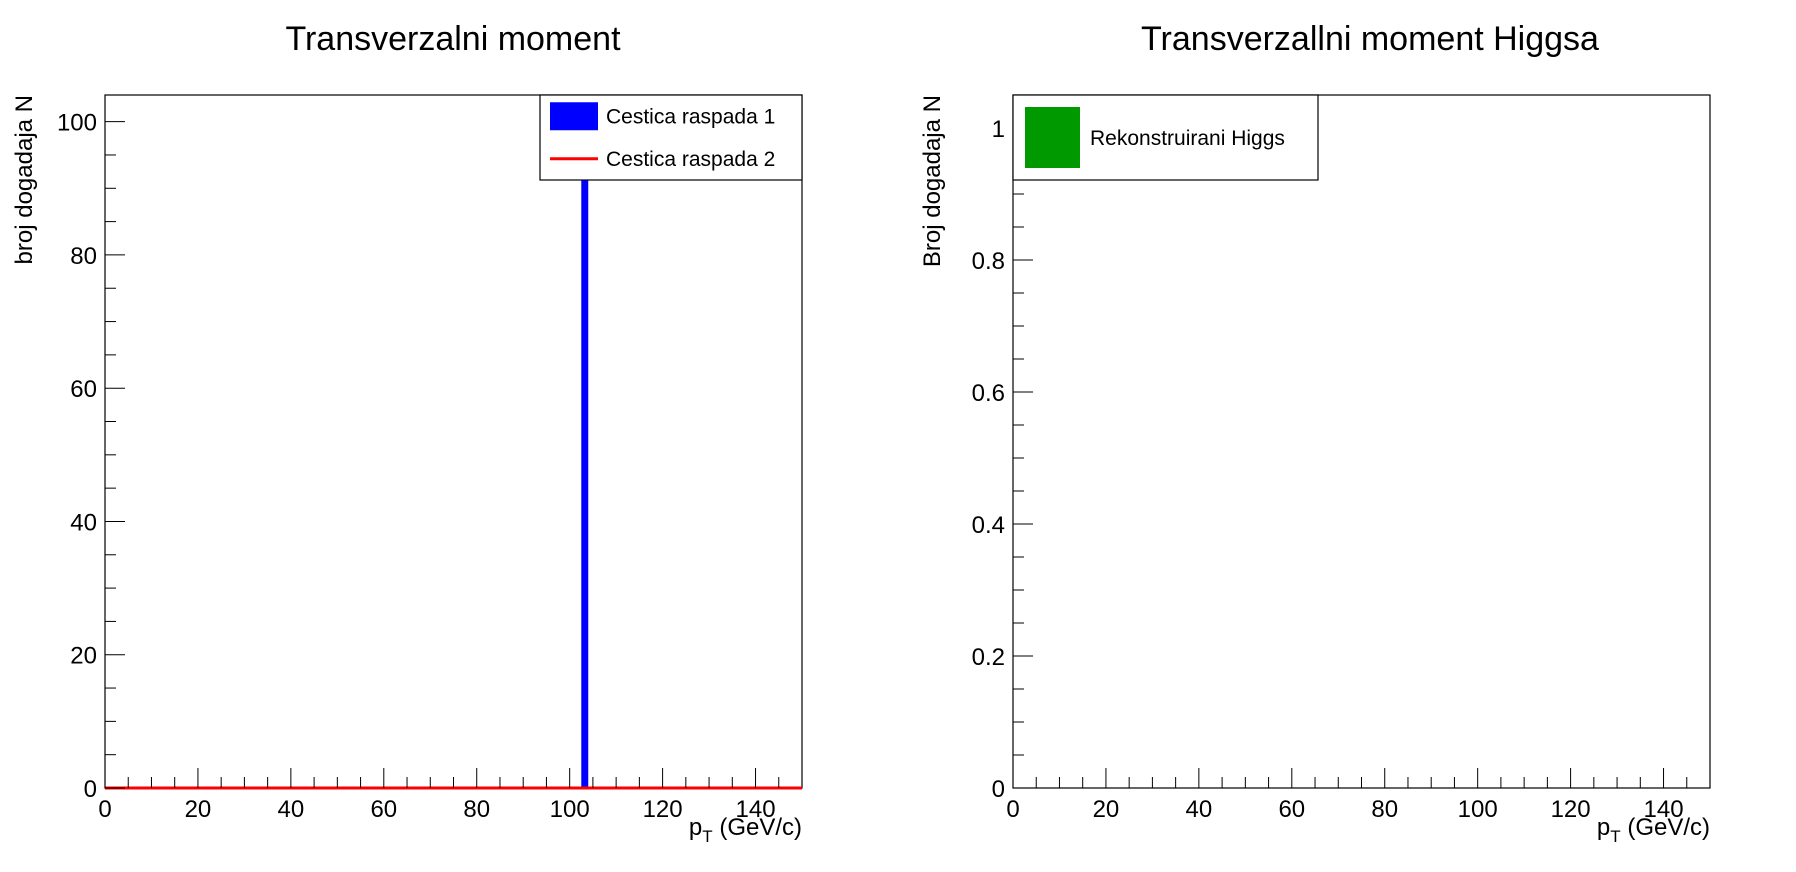 The height and width of the screenshot is (872, 1796). I want to click on legend-entry-label: Cestica raspada 1, so click(690, 116).